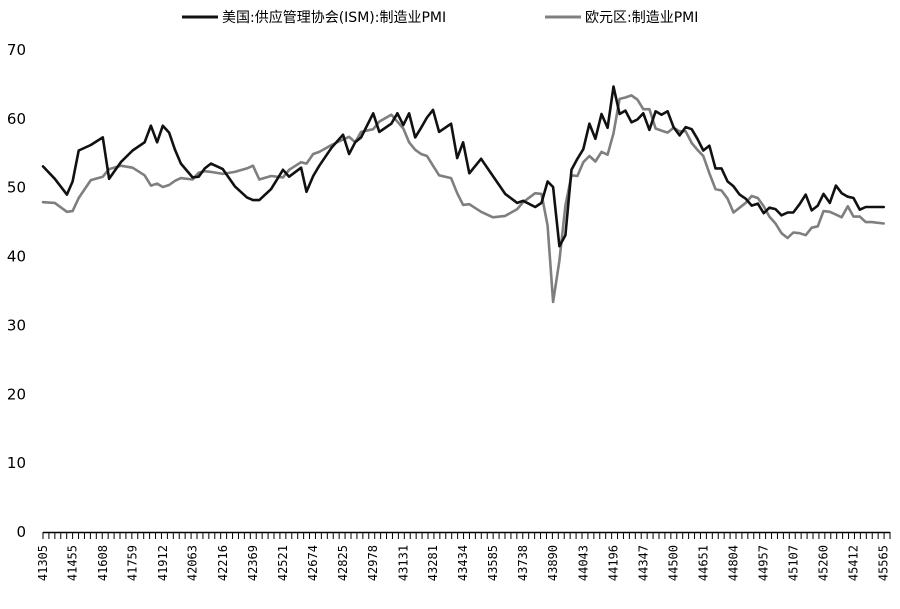  Describe the element at coordinates (16, 257) in the screenshot. I see `y-tick-label-40: 40` at that location.